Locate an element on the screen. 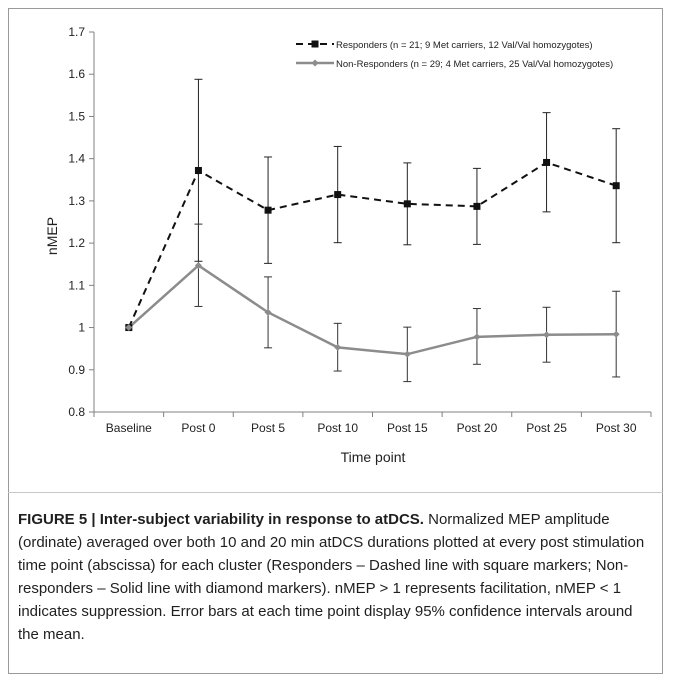  y-tick-label: 1.5 is located at coordinates (76, 116).